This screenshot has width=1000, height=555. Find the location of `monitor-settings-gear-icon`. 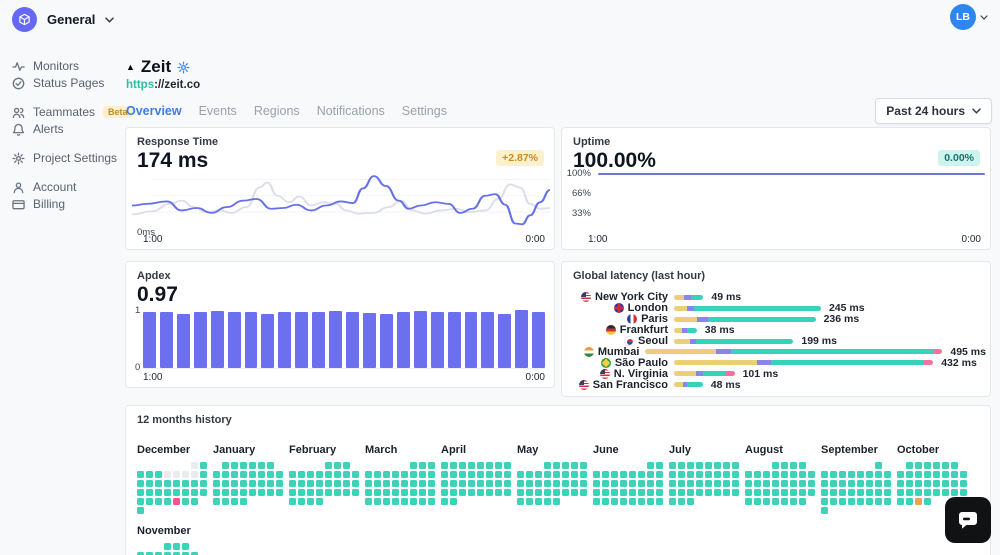

monitor-settings-gear-icon is located at coordinates (183, 67).